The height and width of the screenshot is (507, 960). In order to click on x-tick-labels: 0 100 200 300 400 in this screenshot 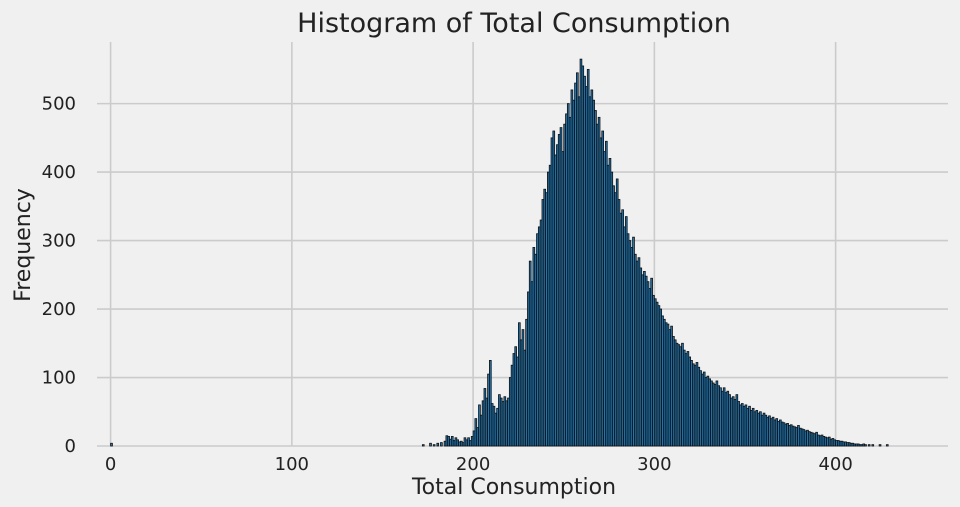, I will do `click(479, 464)`.